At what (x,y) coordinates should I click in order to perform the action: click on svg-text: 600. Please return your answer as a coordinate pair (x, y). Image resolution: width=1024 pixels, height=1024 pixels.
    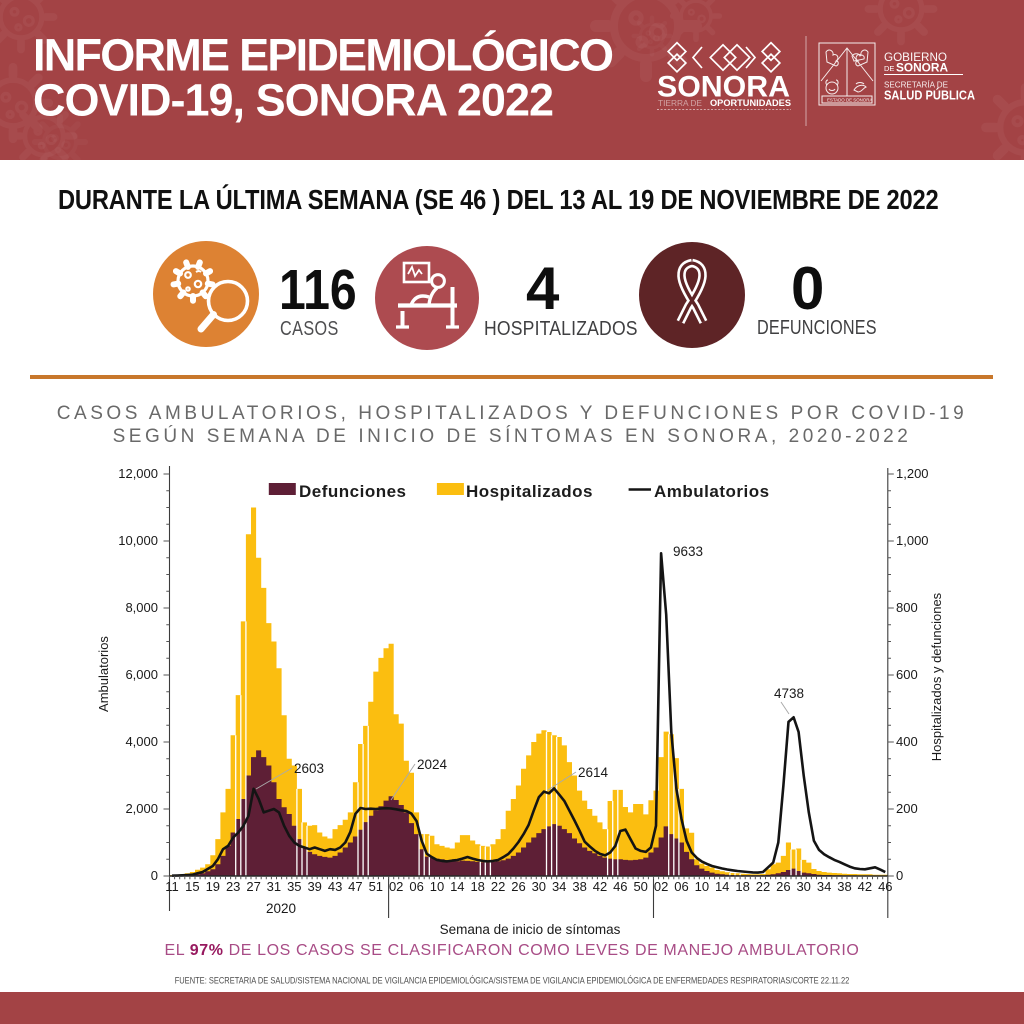
    Looking at the image, I should click on (907, 674).